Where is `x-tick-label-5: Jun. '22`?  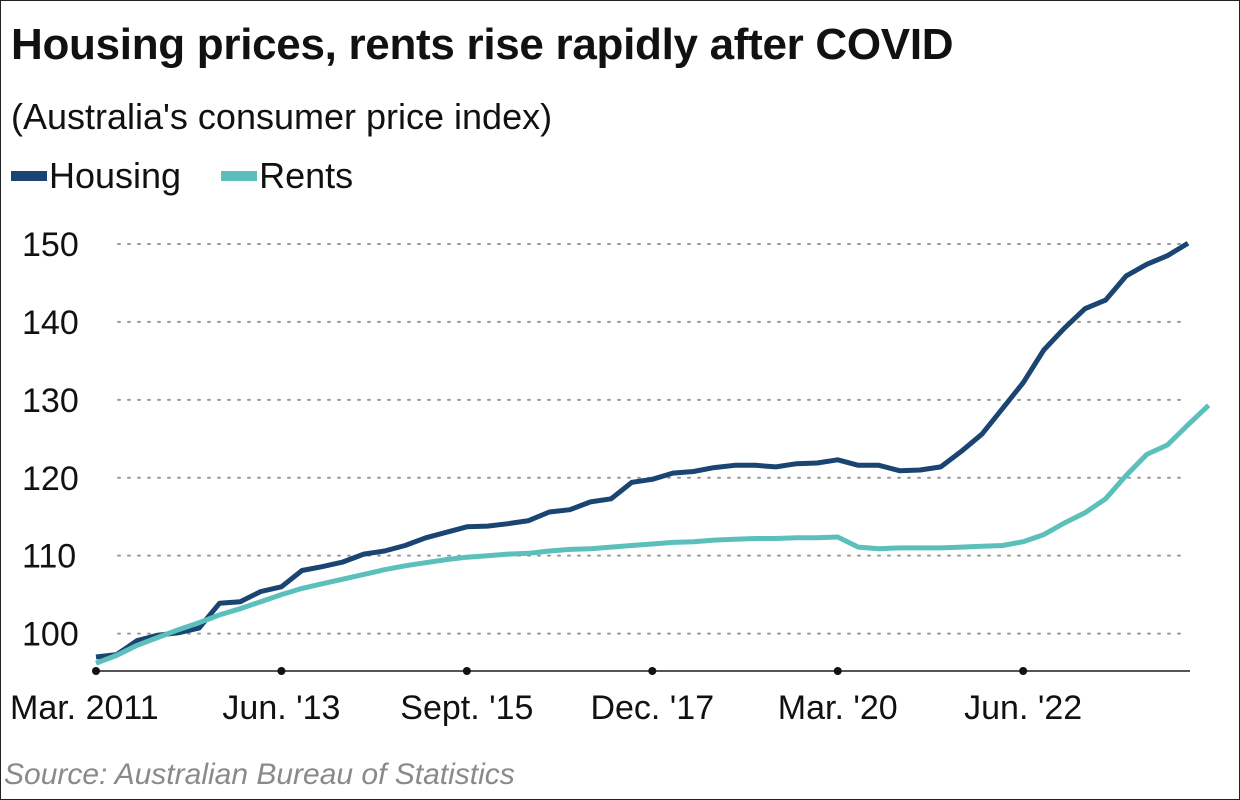
x-tick-label-5: Jun. '22 is located at coordinates (1023, 708).